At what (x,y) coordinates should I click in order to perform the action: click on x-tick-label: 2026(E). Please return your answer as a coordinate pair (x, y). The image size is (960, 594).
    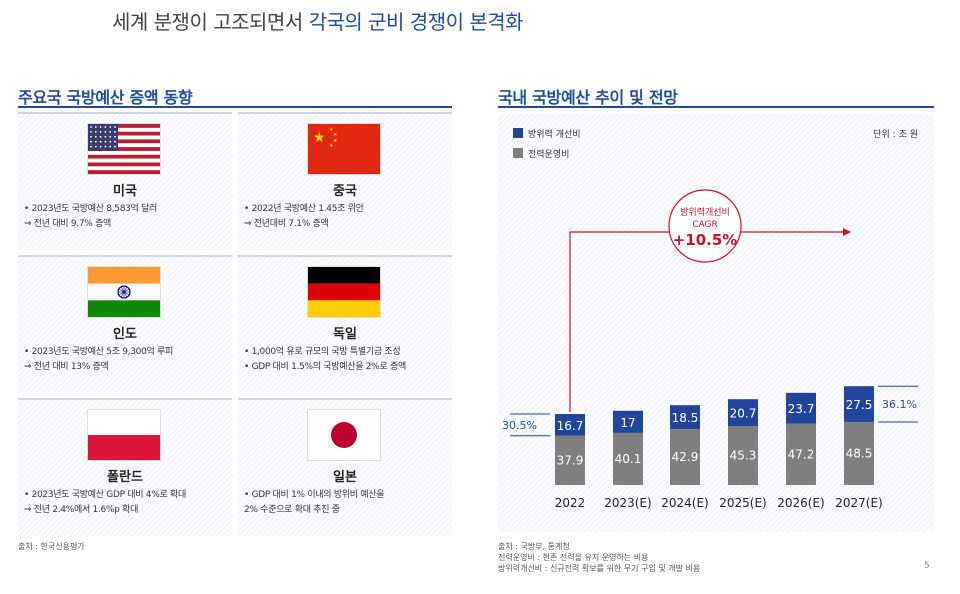
    Looking at the image, I should click on (800, 503).